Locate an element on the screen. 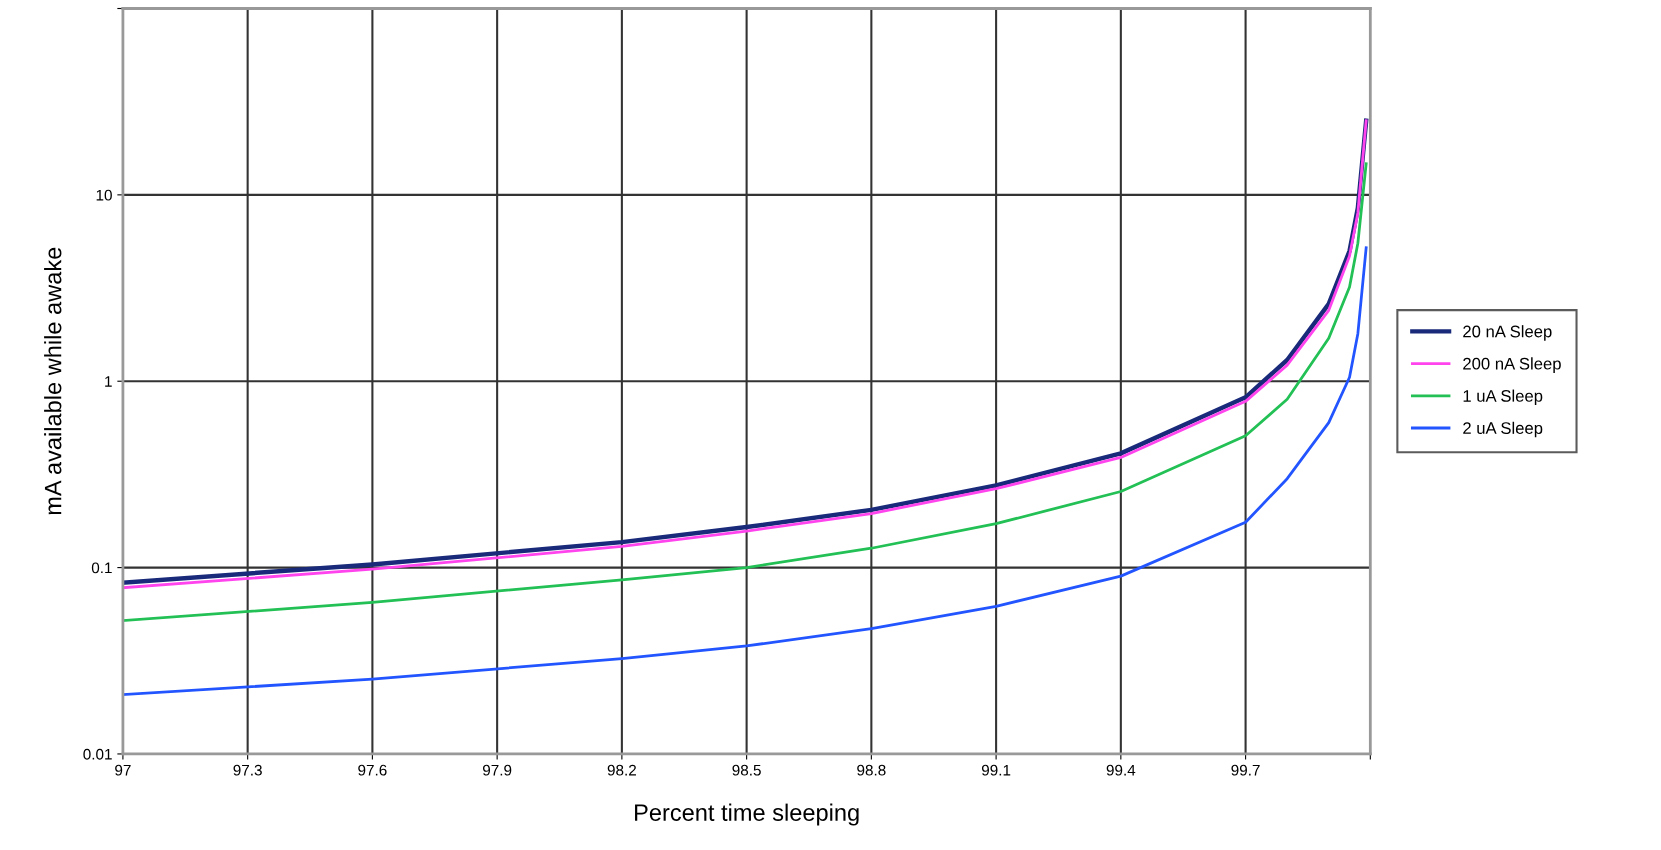  x-tick-label: 99.4 is located at coordinates (1121, 770).